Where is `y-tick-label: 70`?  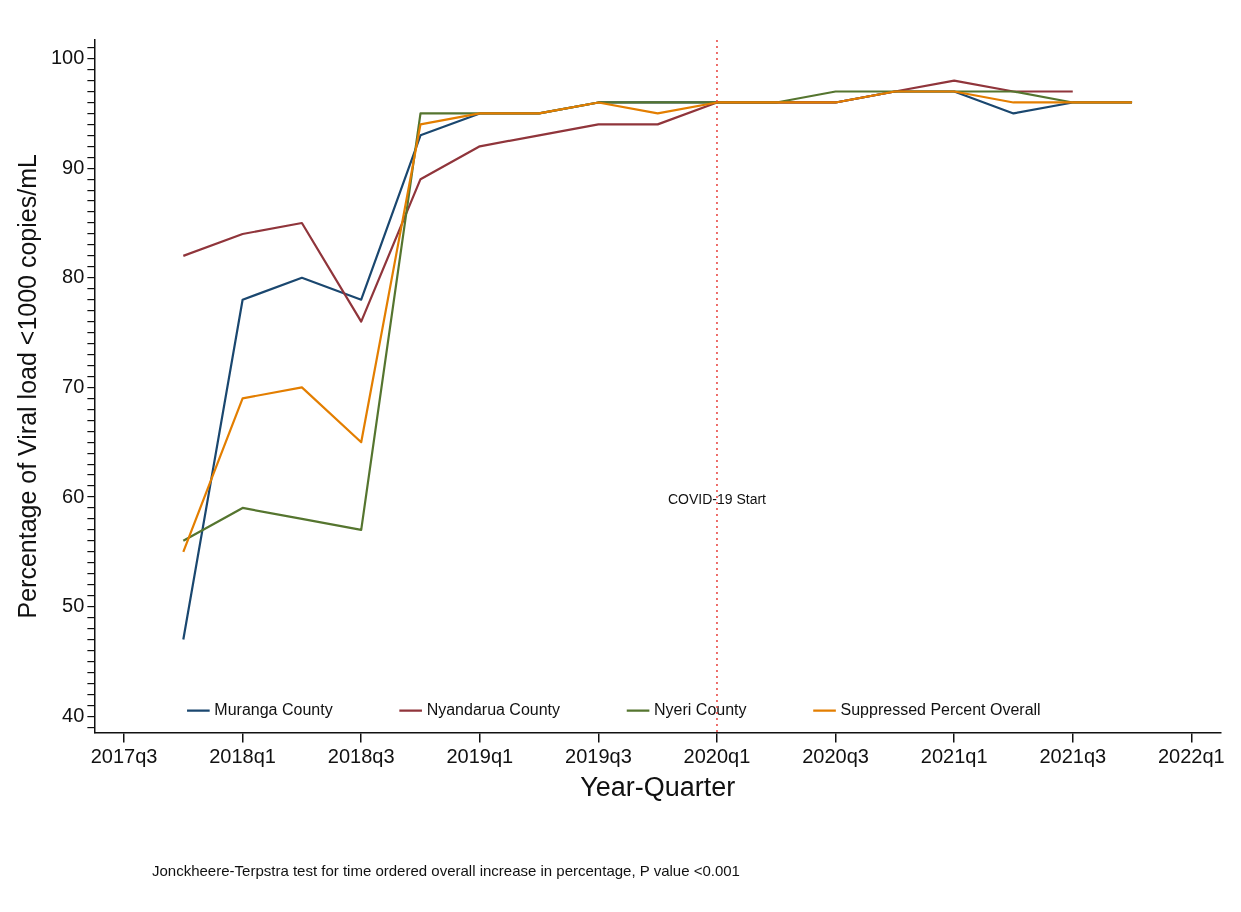 y-tick-label: 70 is located at coordinates (73, 385).